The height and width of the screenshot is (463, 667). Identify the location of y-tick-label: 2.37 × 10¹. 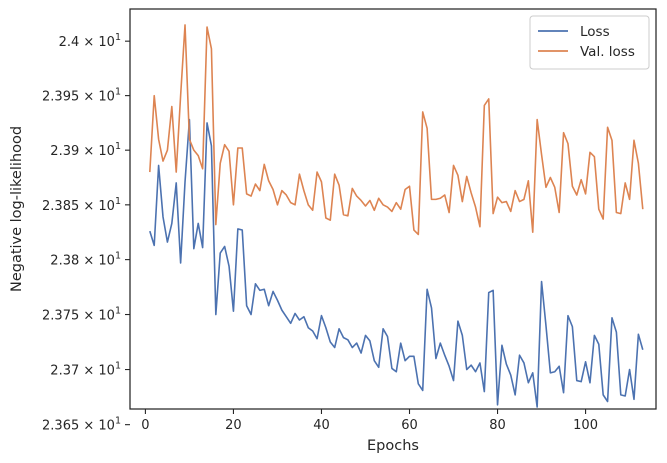
(85, 370).